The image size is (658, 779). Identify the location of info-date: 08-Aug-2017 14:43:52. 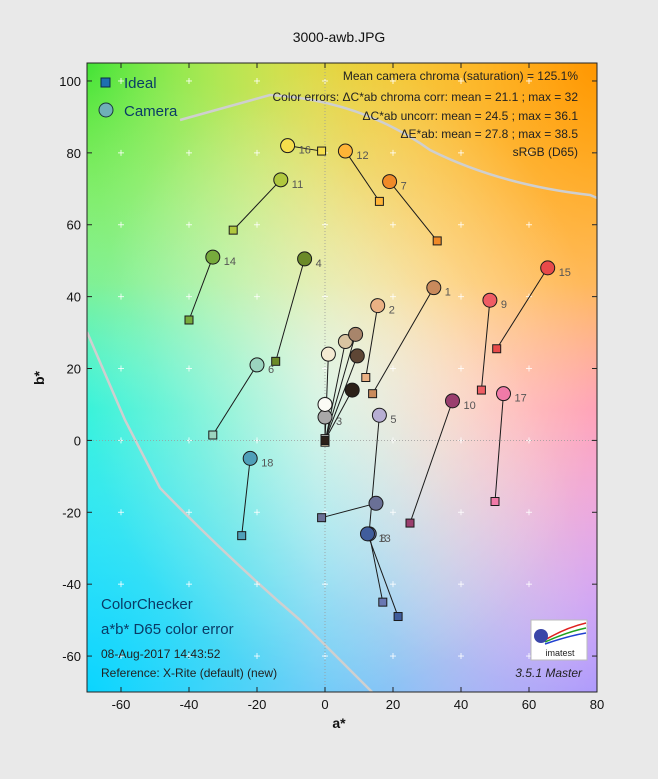
(161, 654).